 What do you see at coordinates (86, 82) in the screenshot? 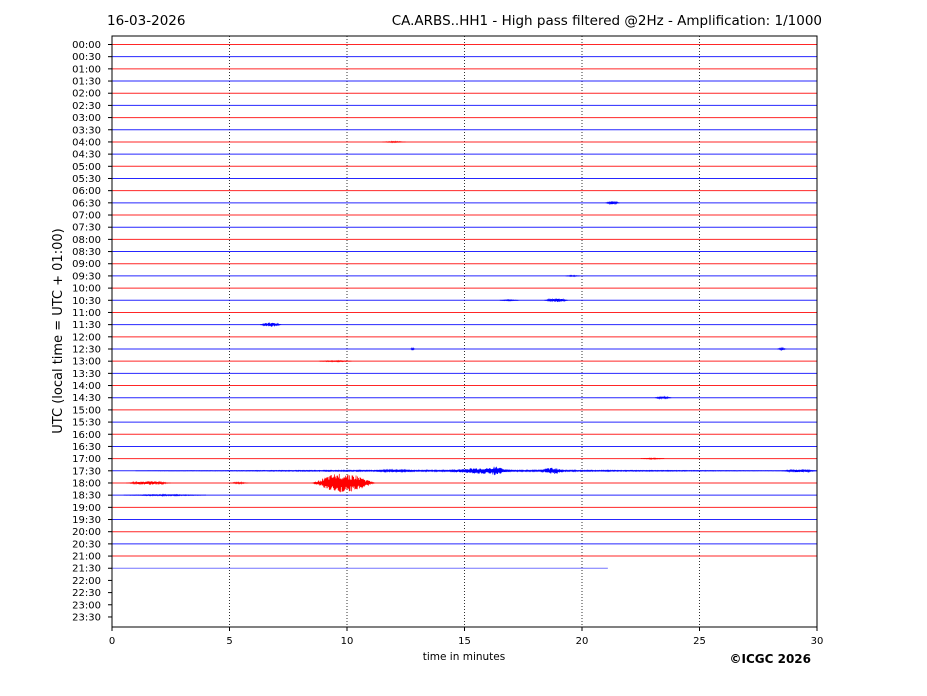
I see `y-tick-label: 01:30` at bounding box center [86, 82].